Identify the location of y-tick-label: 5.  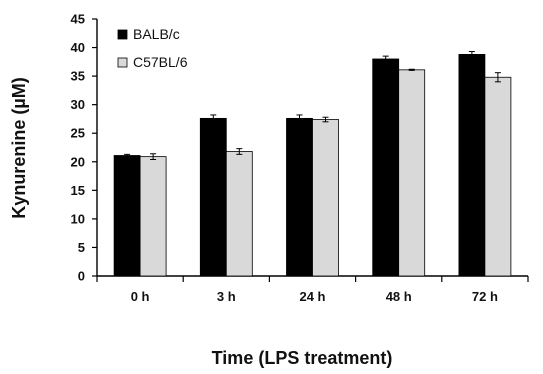
(81, 247).